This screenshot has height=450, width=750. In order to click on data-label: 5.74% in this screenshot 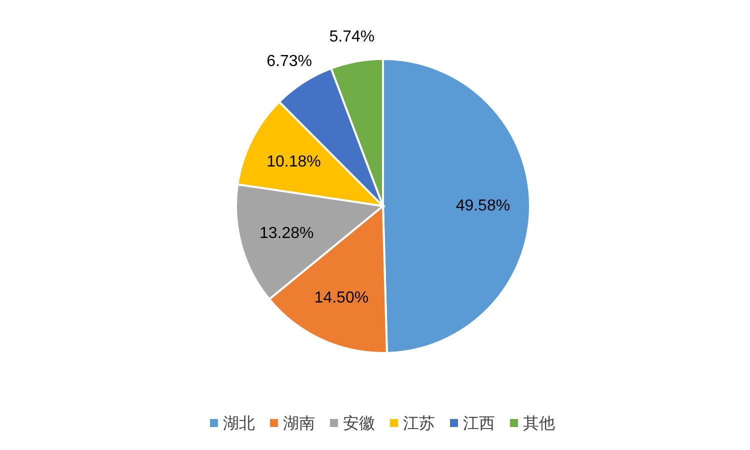, I will do `click(352, 37)`.